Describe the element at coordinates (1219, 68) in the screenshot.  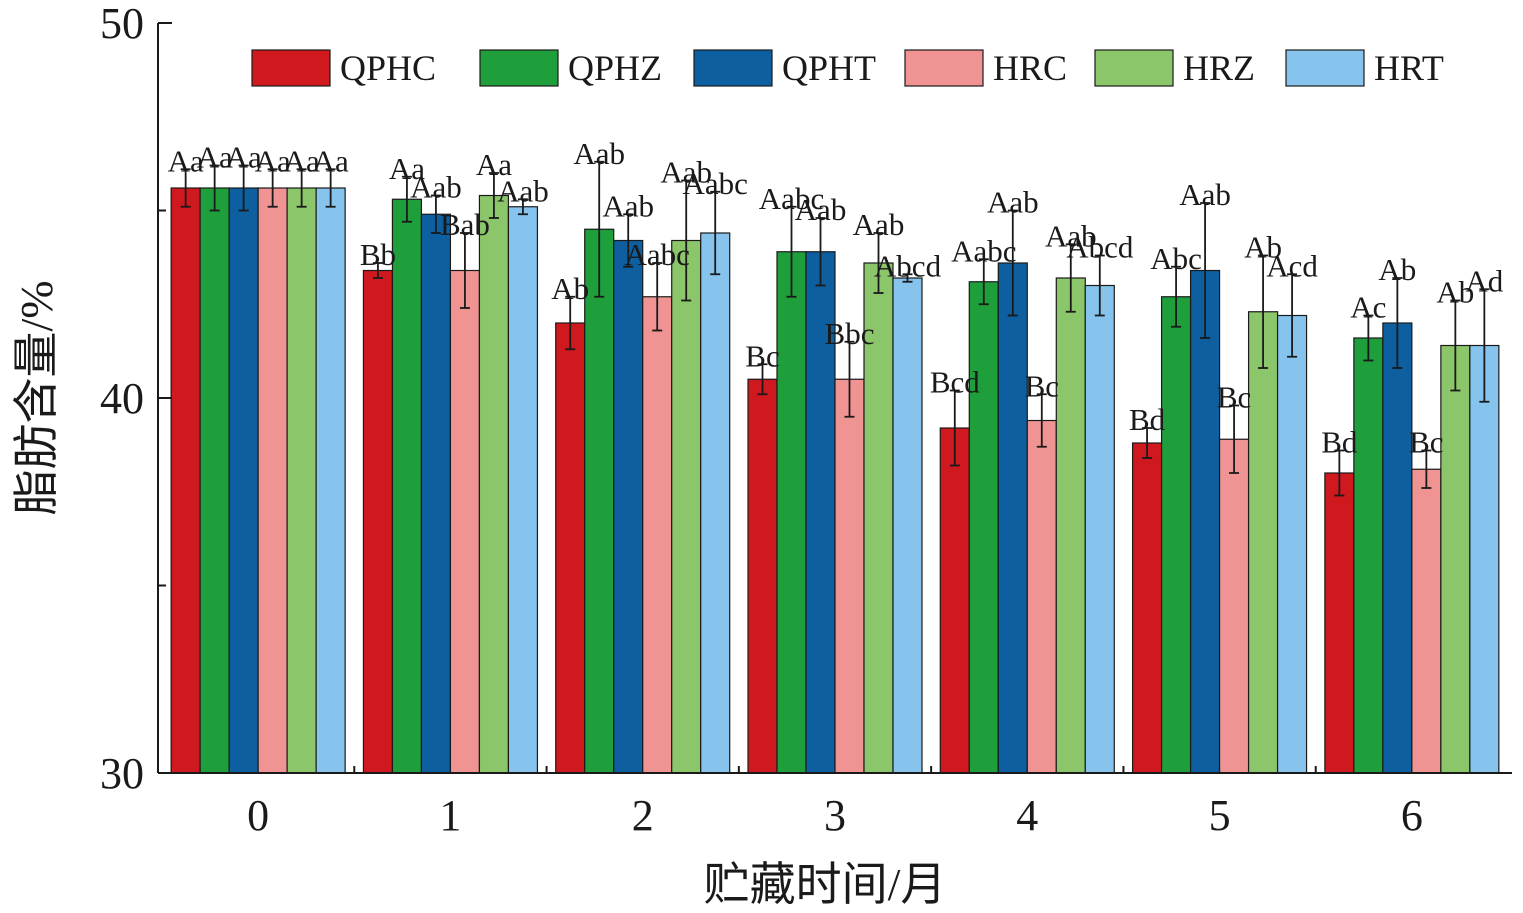
I see `legend-label-hrz: HRZ` at that location.